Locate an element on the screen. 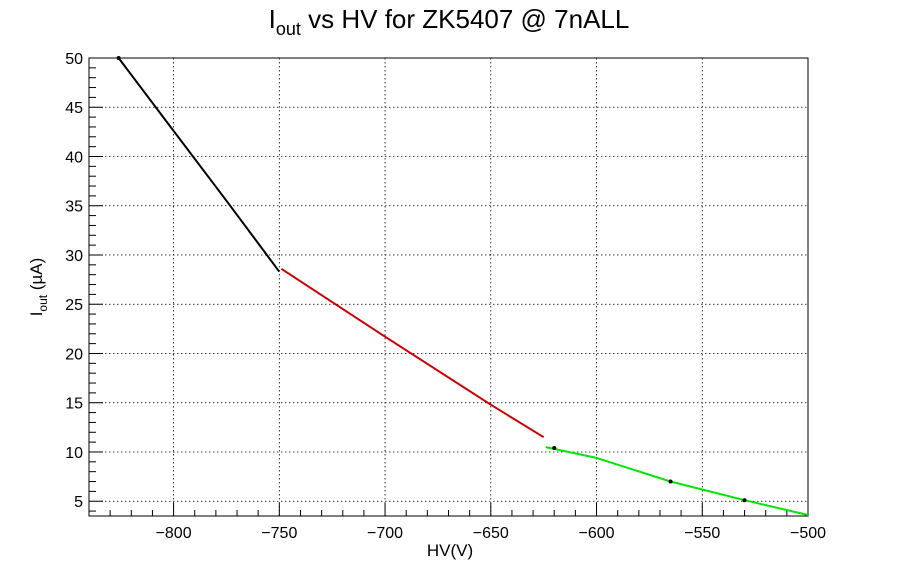 The width and height of the screenshot is (898, 574). y-tick-label: 30 is located at coordinates (74, 256).